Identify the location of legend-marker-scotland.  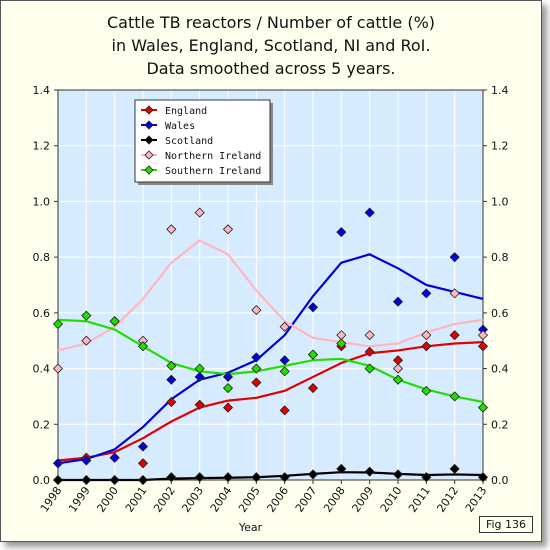
(149, 140).